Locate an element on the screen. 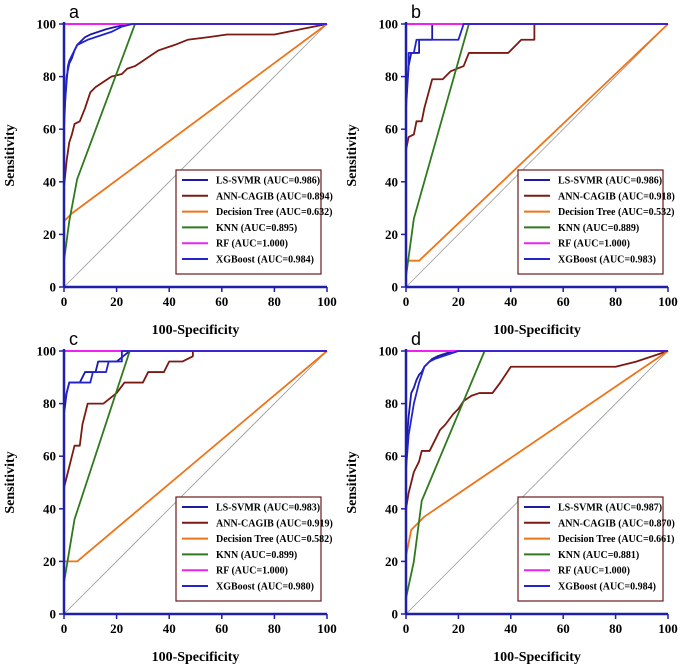  legend-entry: ANN-CAGIB (AUC=0.894) is located at coordinates (274, 196).